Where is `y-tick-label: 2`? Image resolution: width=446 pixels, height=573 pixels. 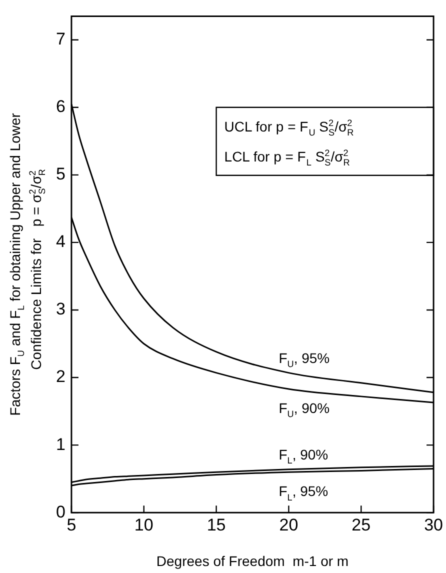
y-tick-label: 2 is located at coordinates (61, 376).